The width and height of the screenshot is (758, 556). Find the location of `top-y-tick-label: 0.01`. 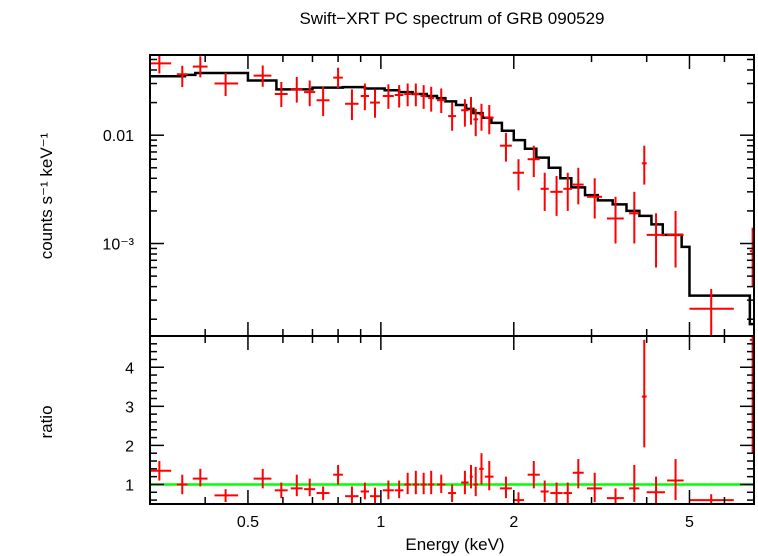

top-y-tick-label: 0.01 is located at coordinates (118, 136).